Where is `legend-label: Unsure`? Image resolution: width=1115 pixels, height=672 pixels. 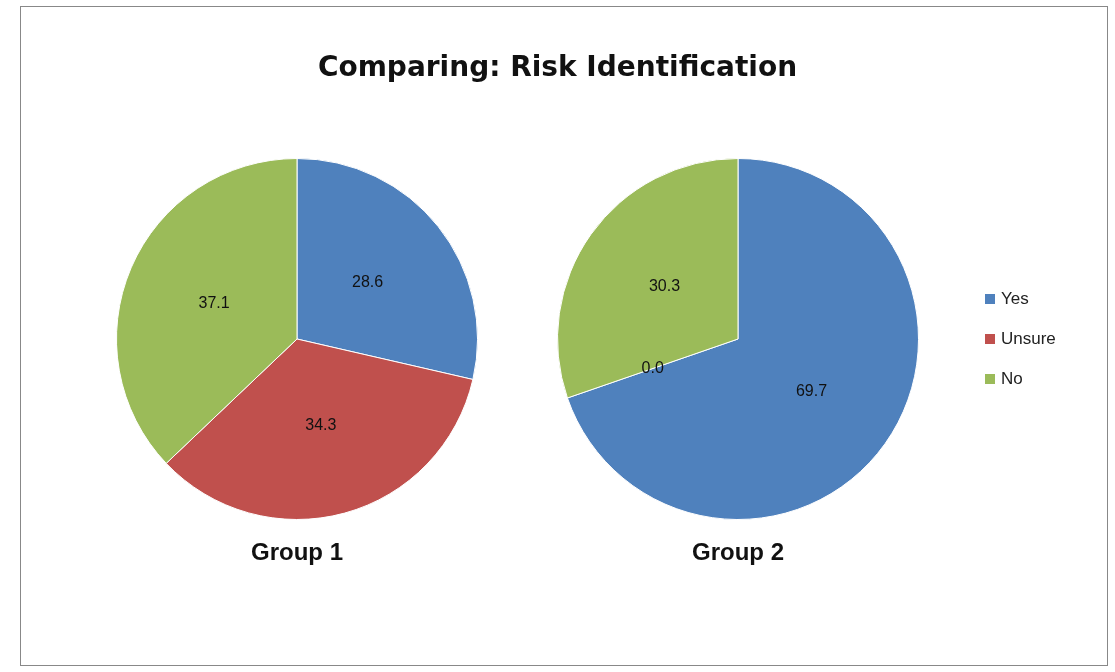 legend-label: Unsure is located at coordinates (1028, 339).